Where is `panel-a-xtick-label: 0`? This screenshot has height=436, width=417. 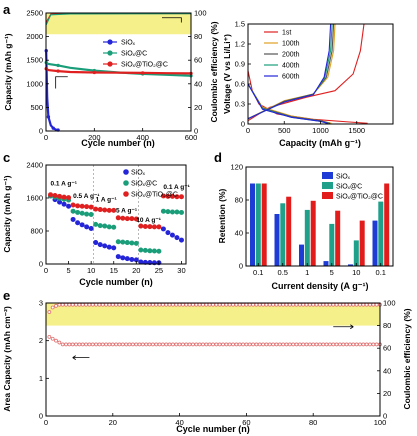 panel-a-xtick-label: 0 is located at coordinates (46, 137).